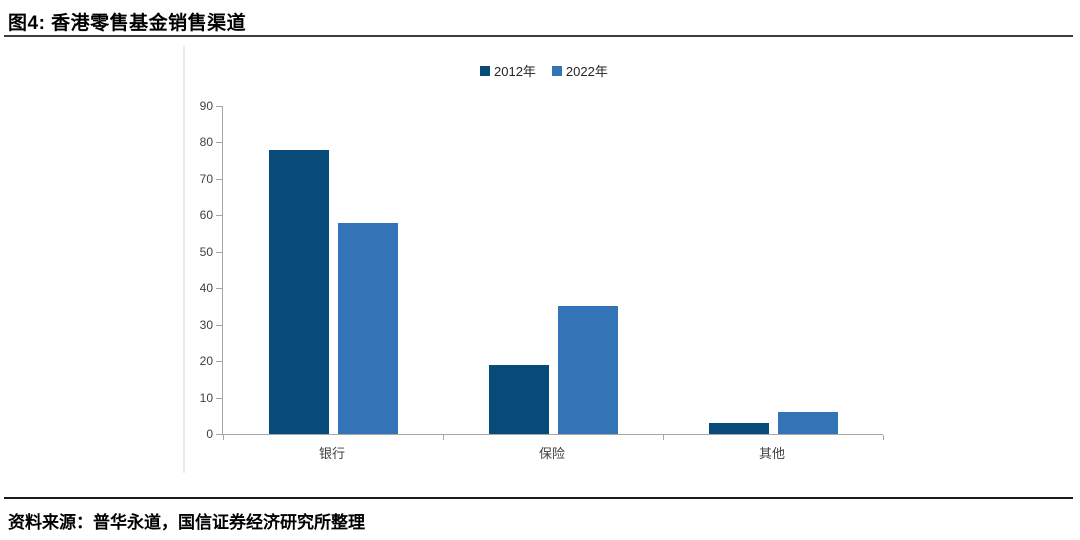  Describe the element at coordinates (206, 106) in the screenshot. I see `y-tick-label: 90` at that location.